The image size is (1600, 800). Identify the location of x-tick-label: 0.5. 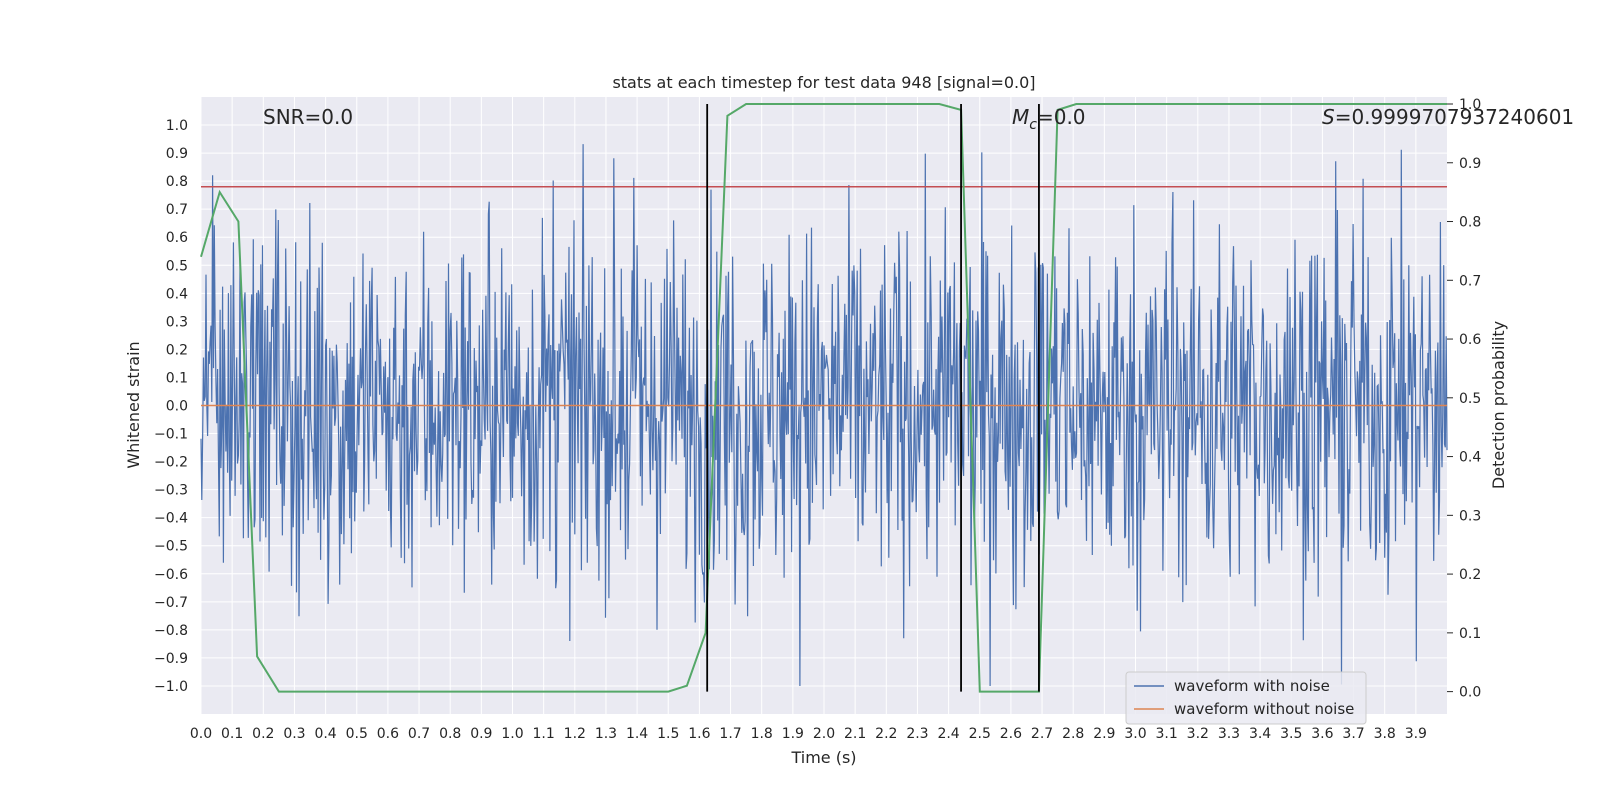
(357, 734).